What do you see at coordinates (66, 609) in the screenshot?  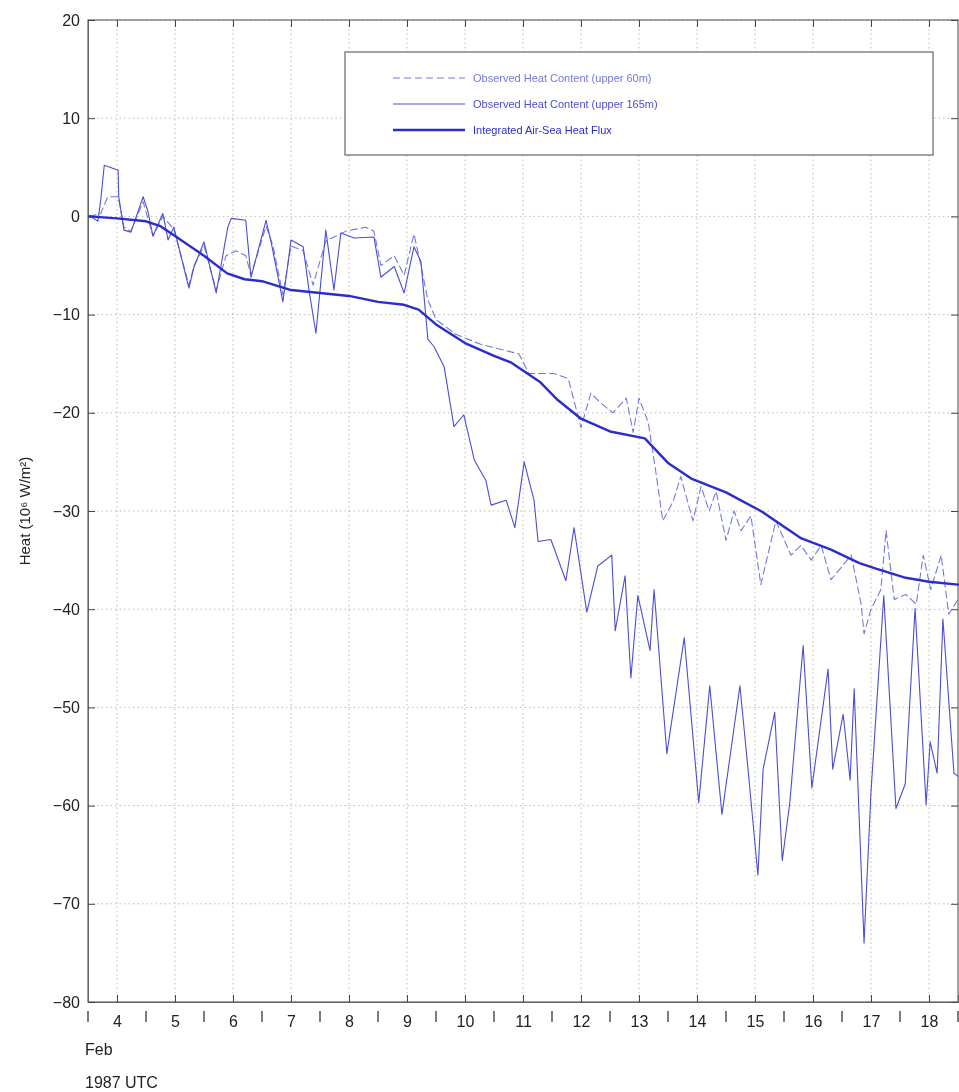 I see `y-tick-label: −40` at bounding box center [66, 609].